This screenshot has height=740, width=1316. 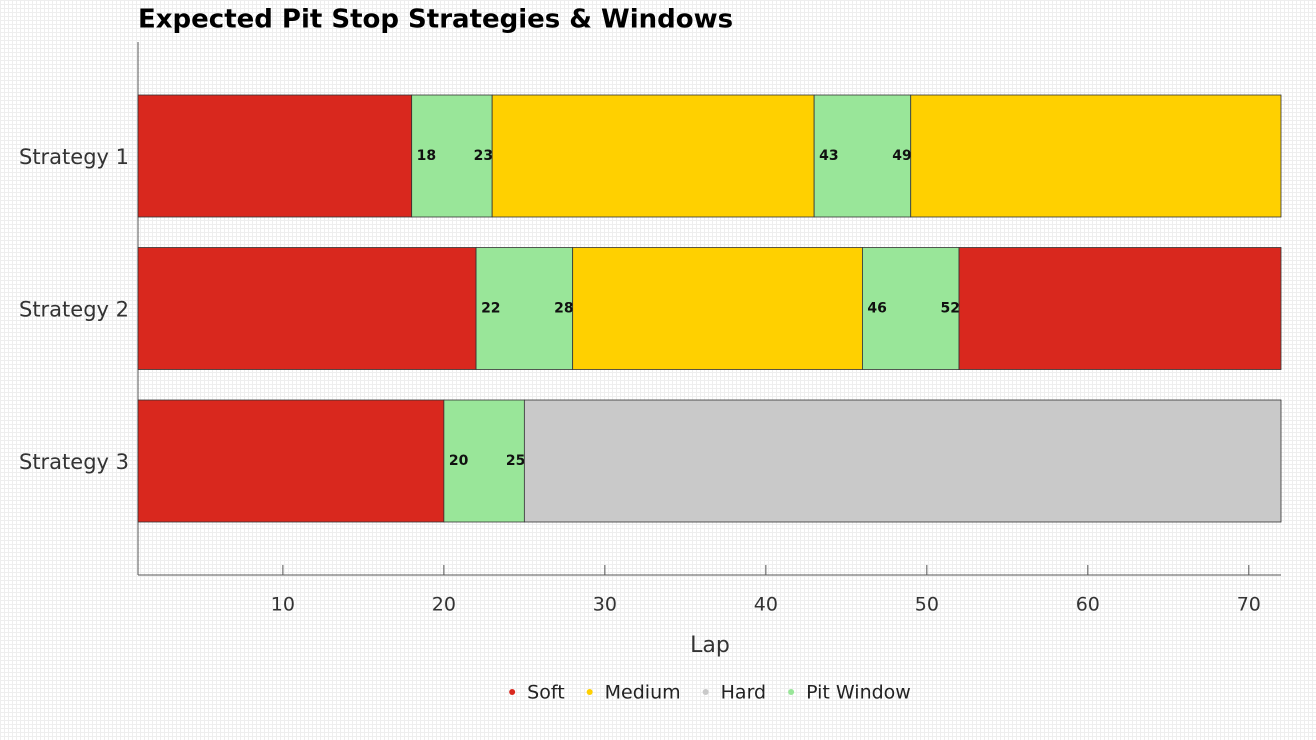 I want to click on x-tick-label: 50, so click(x=927, y=605).